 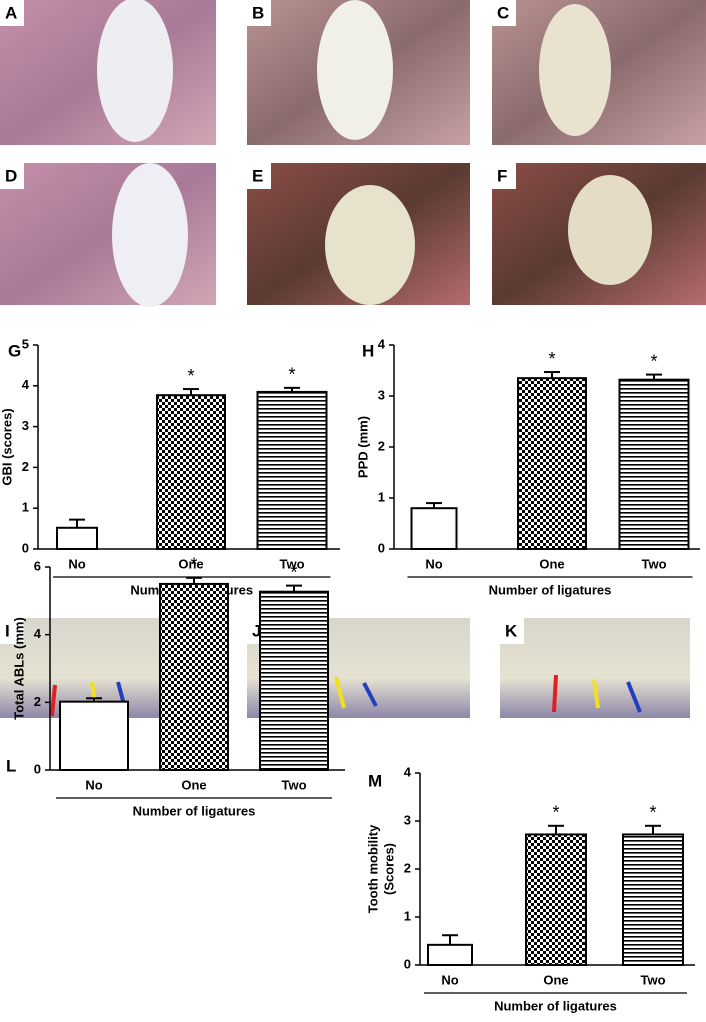 What do you see at coordinates (14, 350) in the screenshot?
I see `panel-label: G` at bounding box center [14, 350].